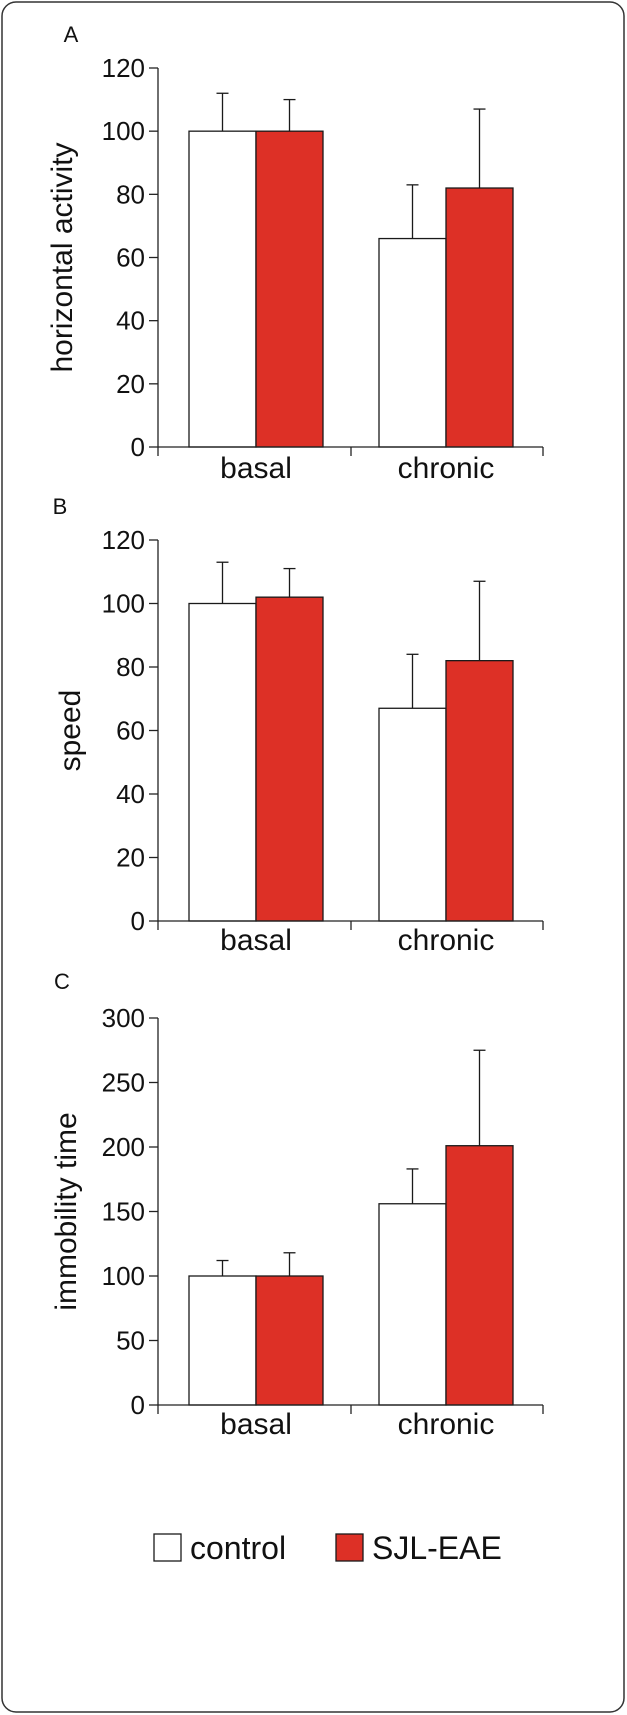 The height and width of the screenshot is (1715, 627). What do you see at coordinates (437, 1548) in the screenshot?
I see `legend-label: SJL-EAE` at bounding box center [437, 1548].